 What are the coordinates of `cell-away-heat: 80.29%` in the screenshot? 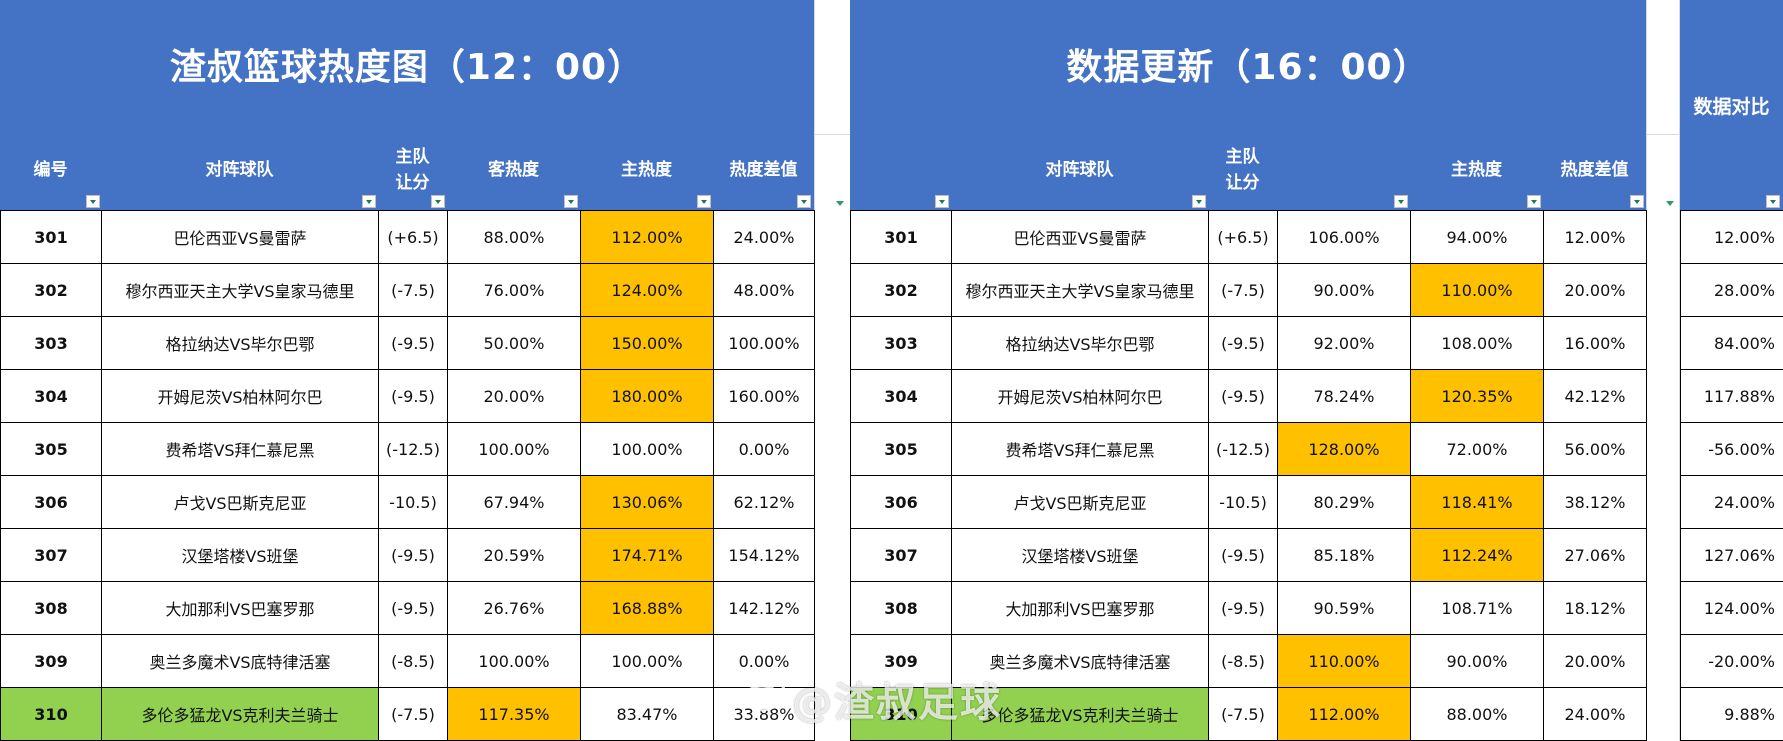 It's located at (1344, 502).